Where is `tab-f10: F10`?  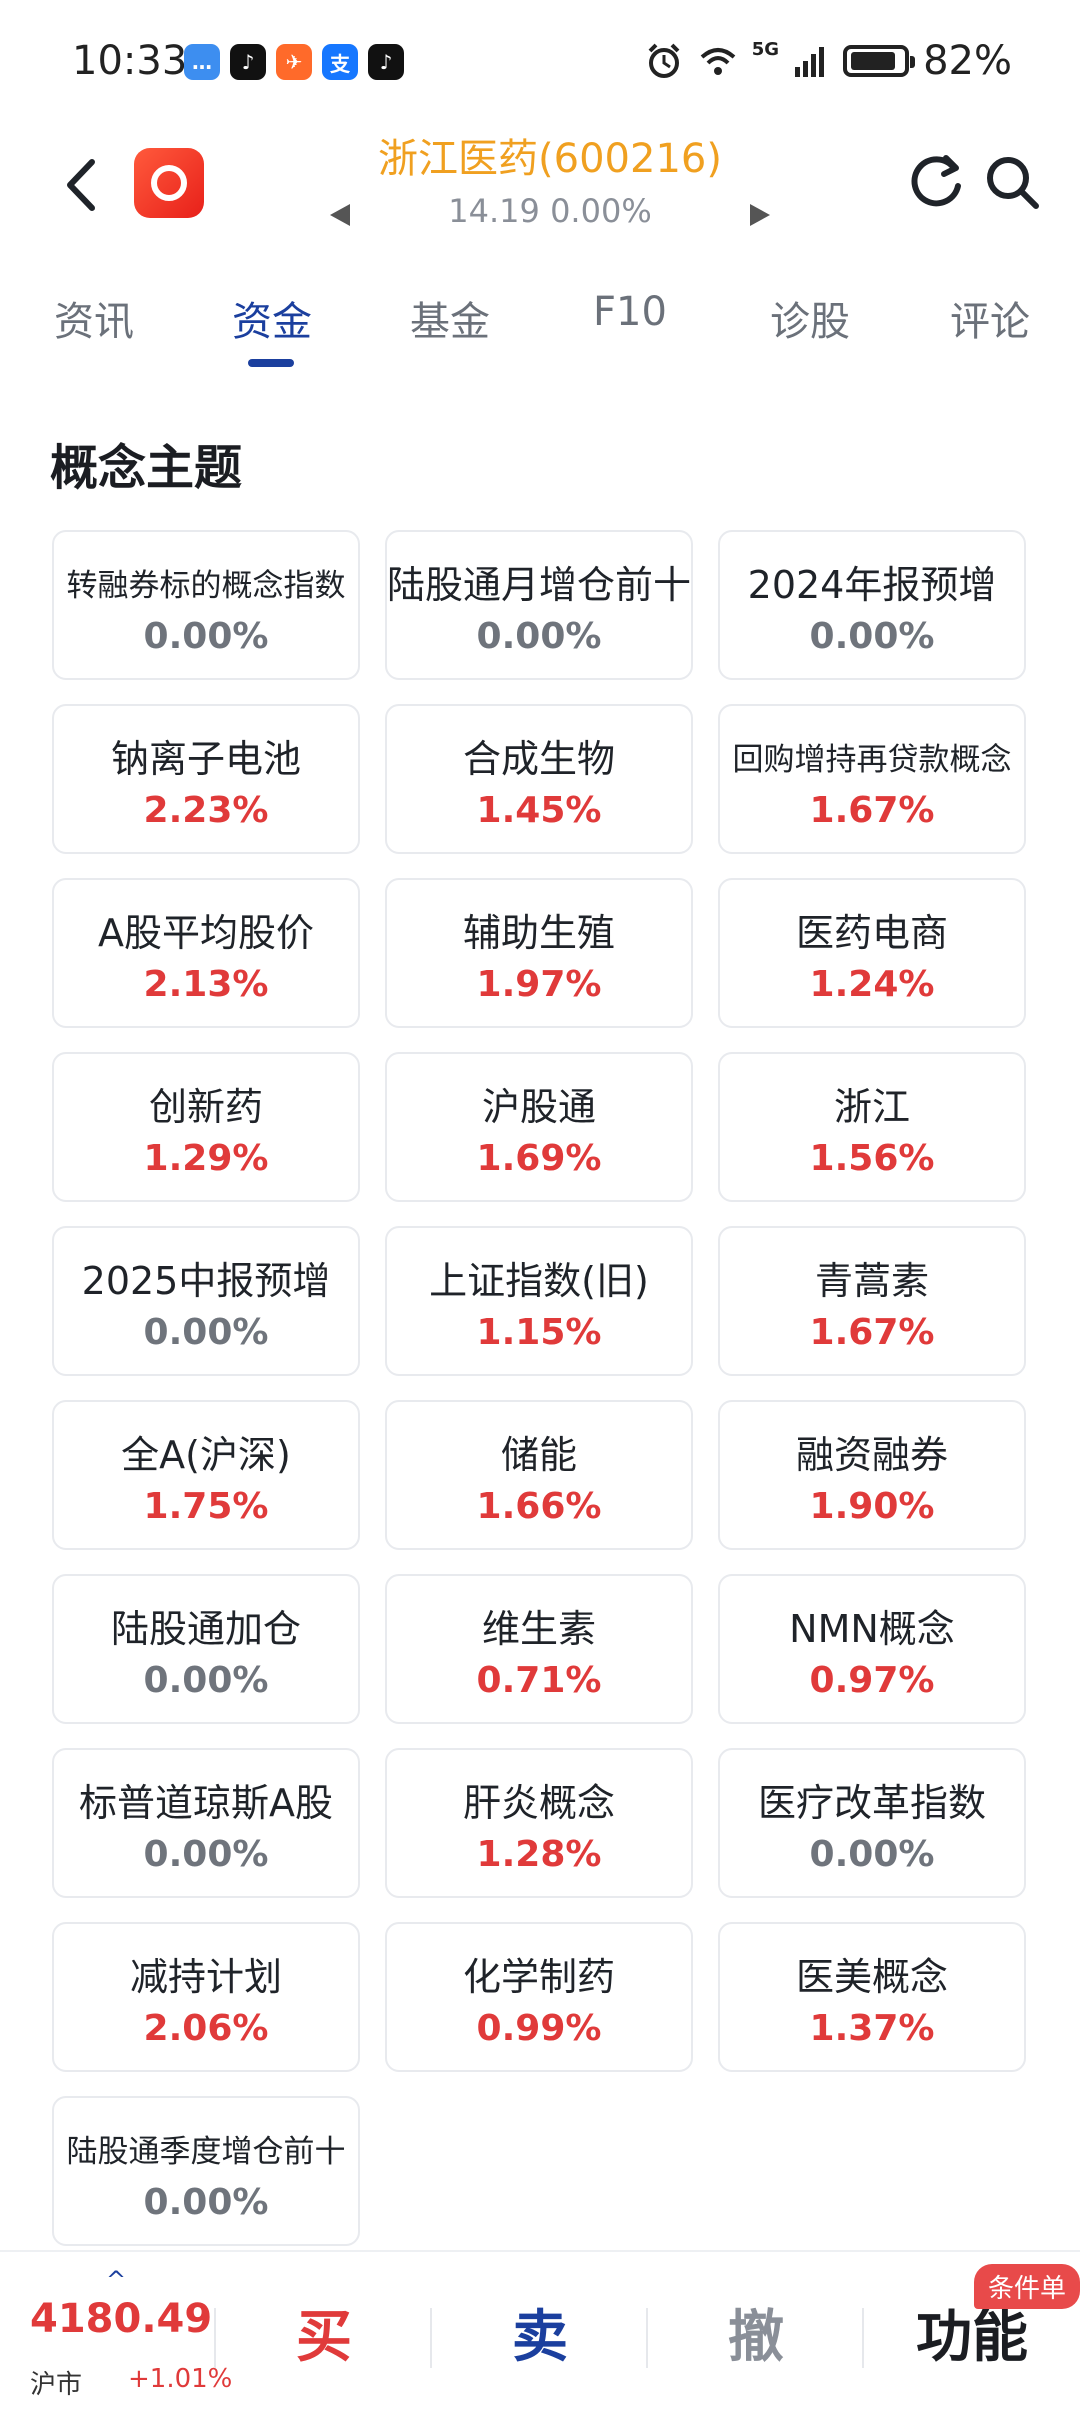 tab-f10: F10 is located at coordinates (630, 312).